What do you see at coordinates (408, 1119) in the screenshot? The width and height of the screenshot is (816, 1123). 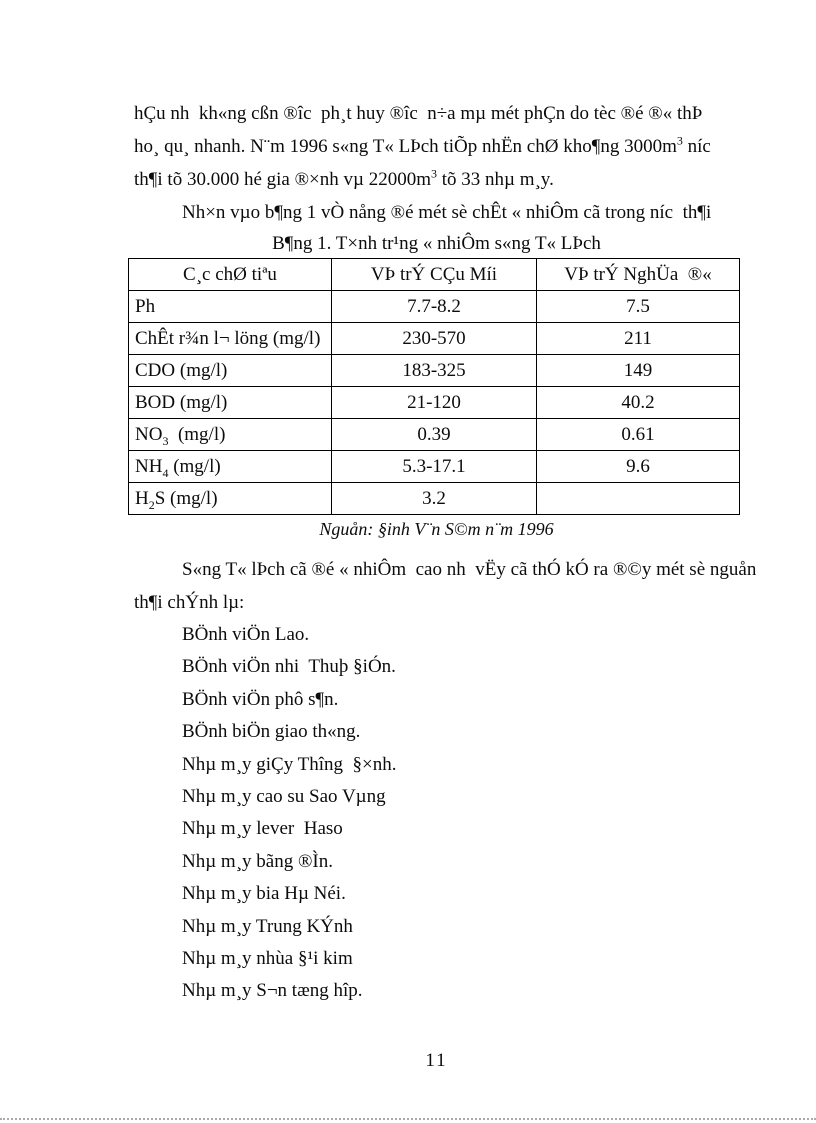 I see `bottom-dotted-border` at bounding box center [408, 1119].